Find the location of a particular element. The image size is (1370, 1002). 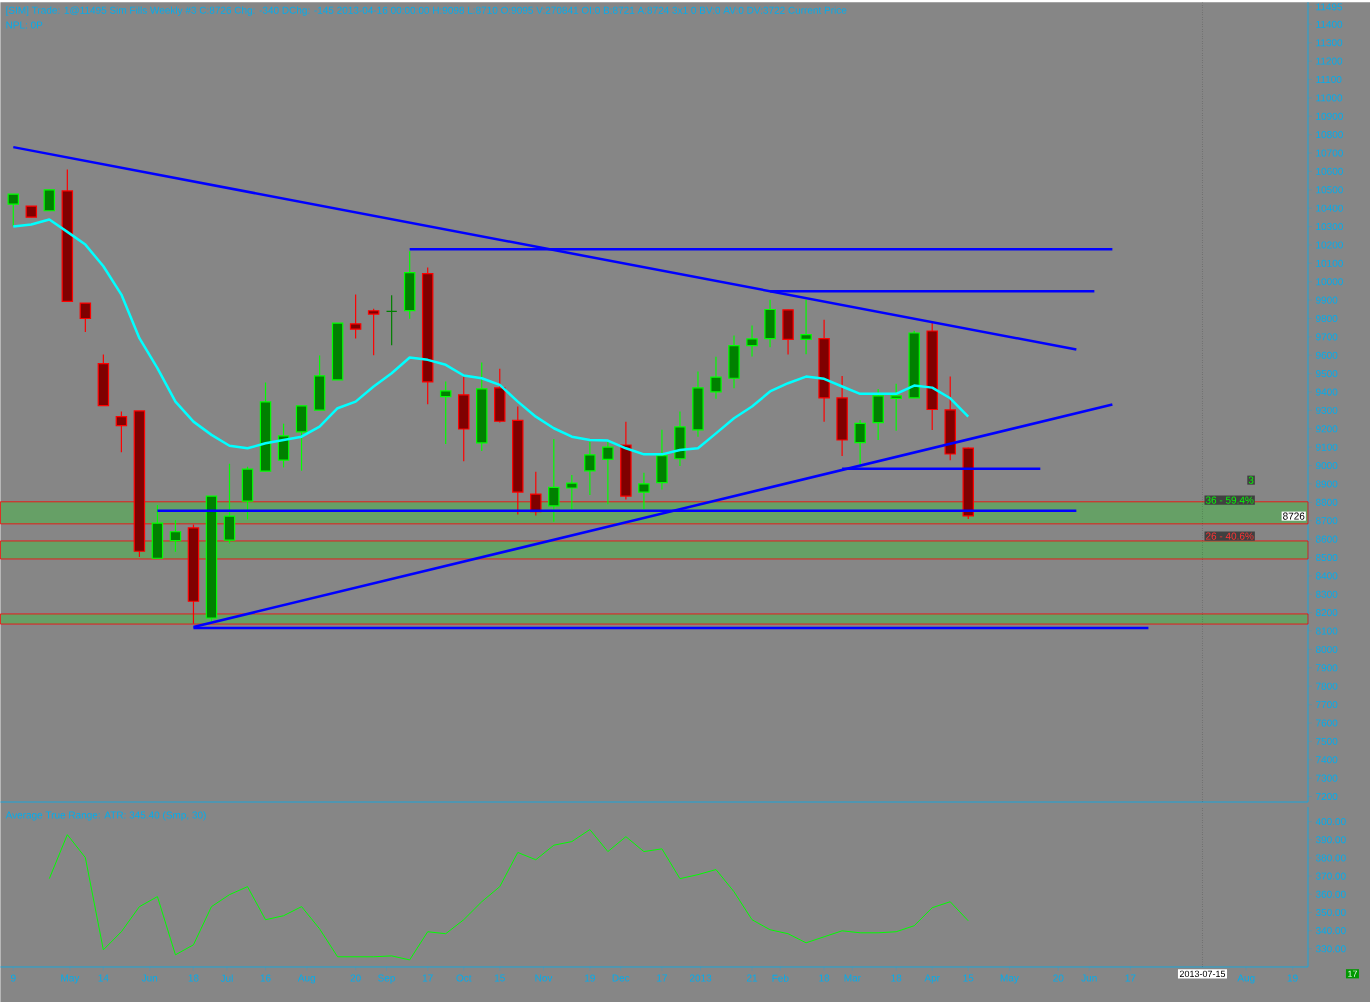

annotation: 3 is located at coordinates (1251, 480).